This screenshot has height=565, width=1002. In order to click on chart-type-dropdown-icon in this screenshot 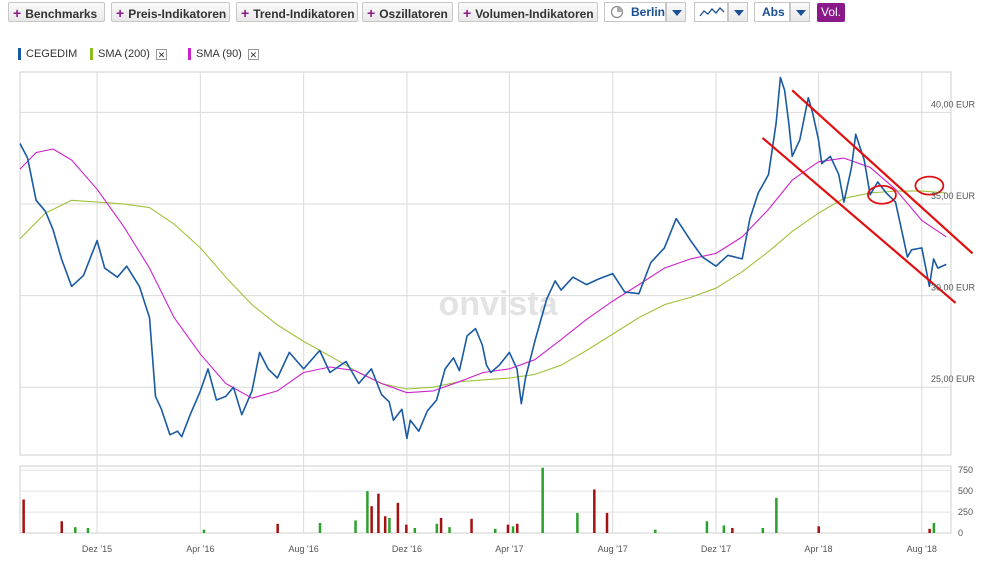, I will do `click(738, 12)`.